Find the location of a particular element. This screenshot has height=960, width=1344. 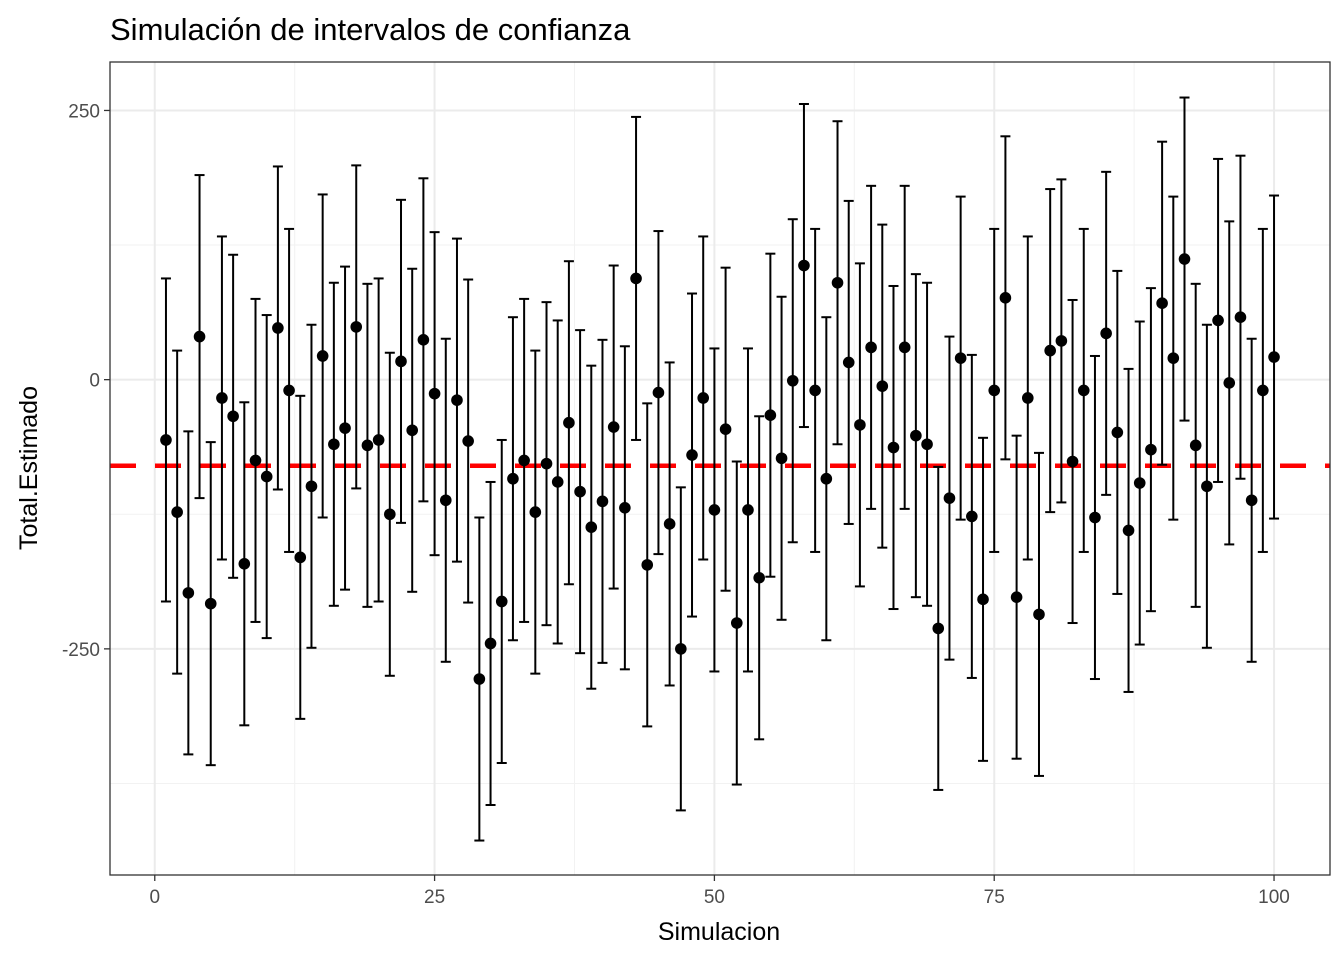

y-tick-label: 0 is located at coordinates (94, 381).